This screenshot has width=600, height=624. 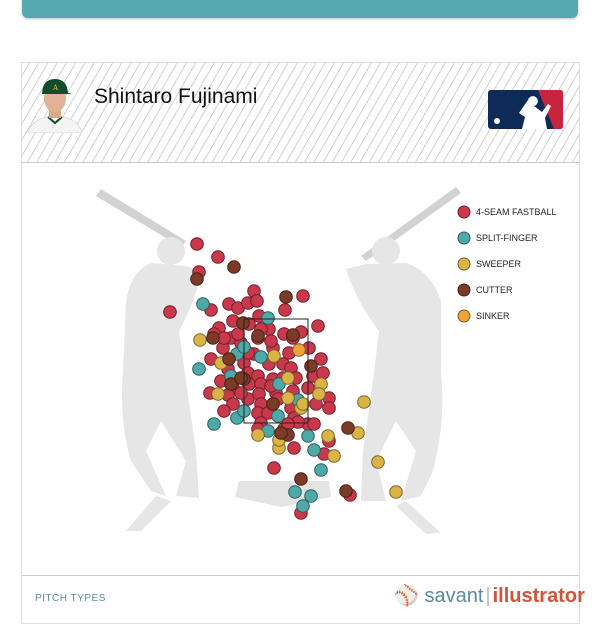 What do you see at coordinates (493, 316) in the screenshot?
I see `legend-label: SINKER` at bounding box center [493, 316].